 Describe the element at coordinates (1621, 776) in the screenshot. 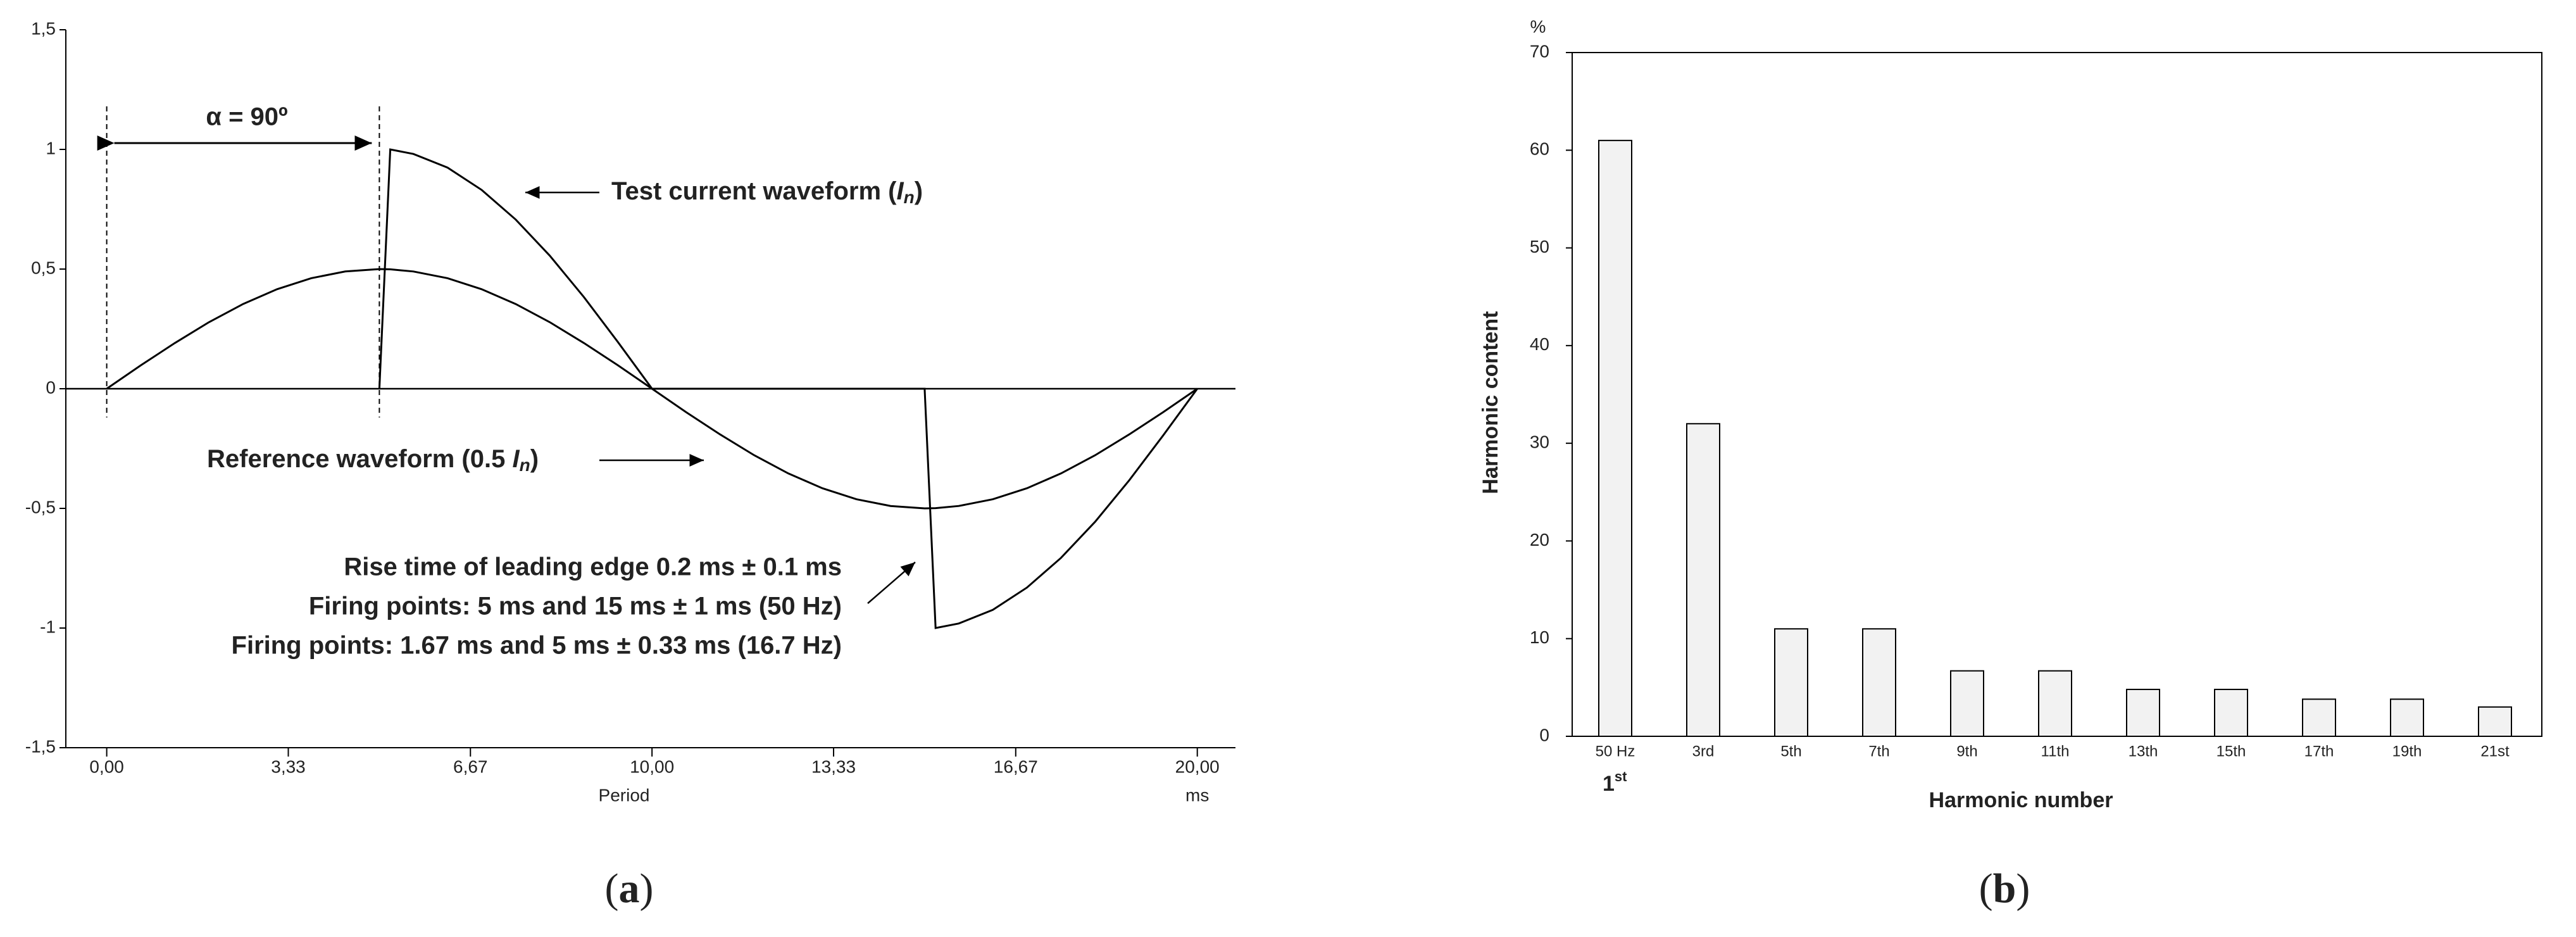

I see `first-harmonic-suffix: st` at that location.